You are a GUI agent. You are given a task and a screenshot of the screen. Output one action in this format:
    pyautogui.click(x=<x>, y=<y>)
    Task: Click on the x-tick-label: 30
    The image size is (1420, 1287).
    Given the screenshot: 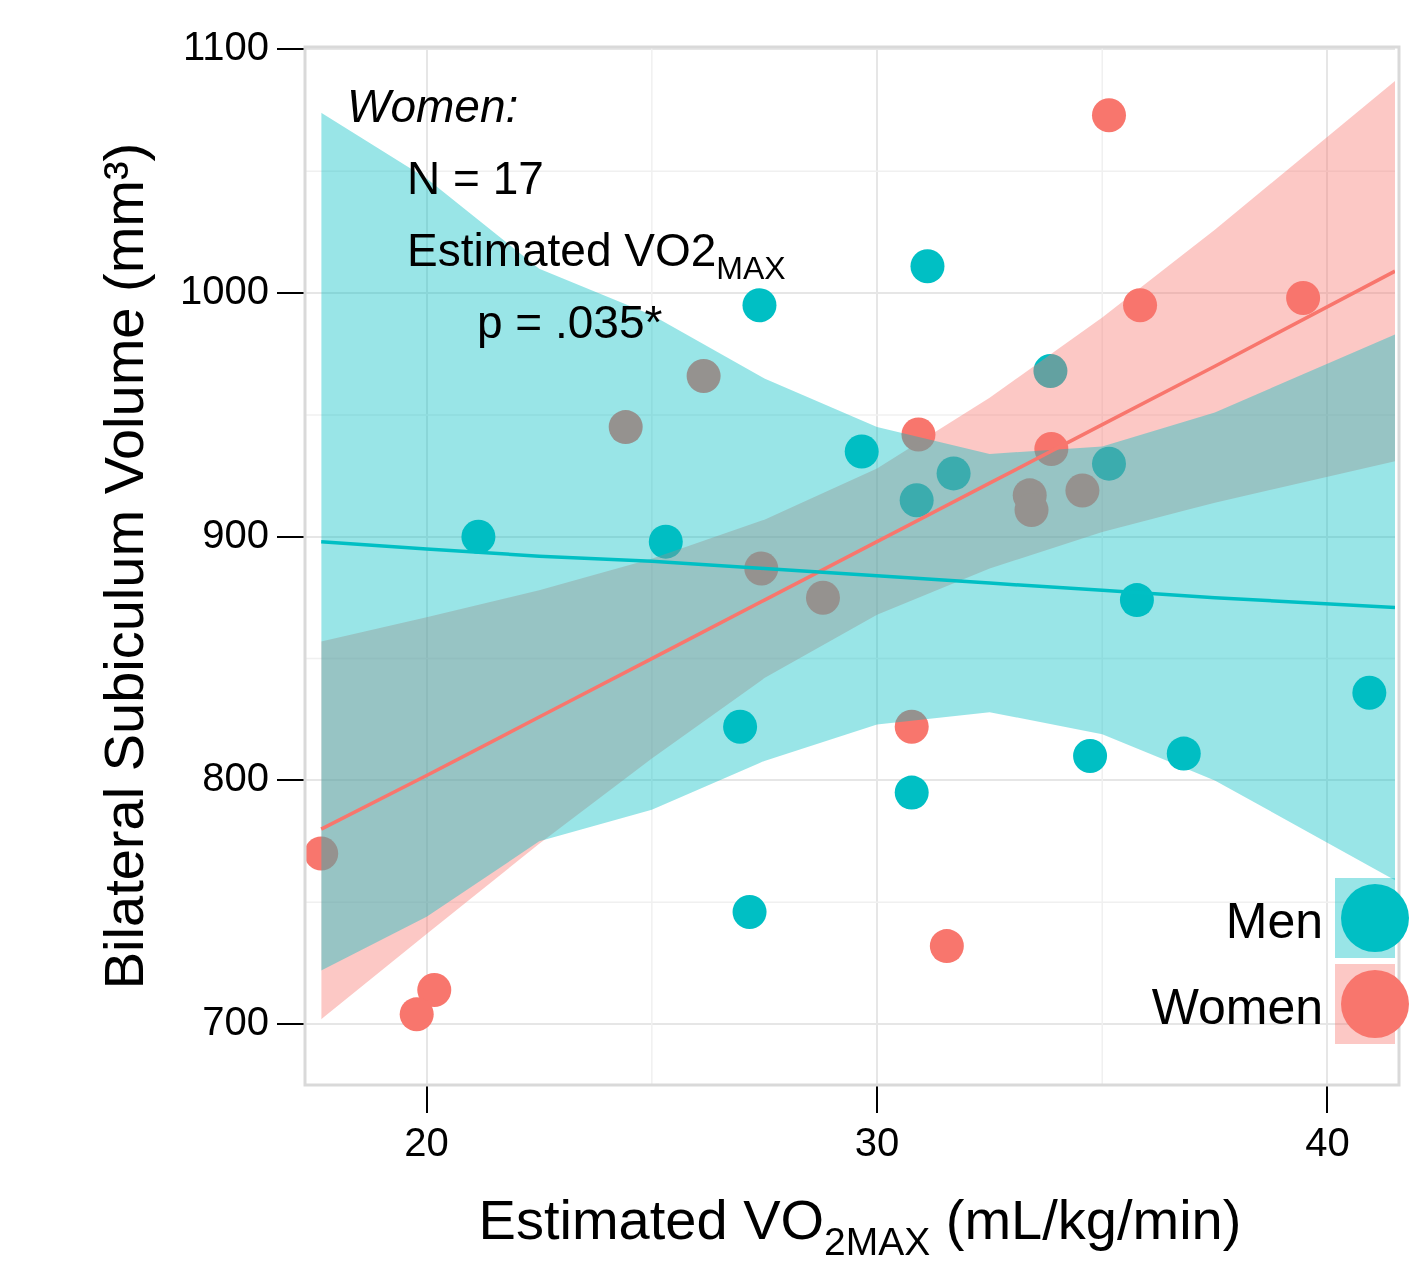 What is the action you would take?
    pyautogui.click(x=877, y=1142)
    